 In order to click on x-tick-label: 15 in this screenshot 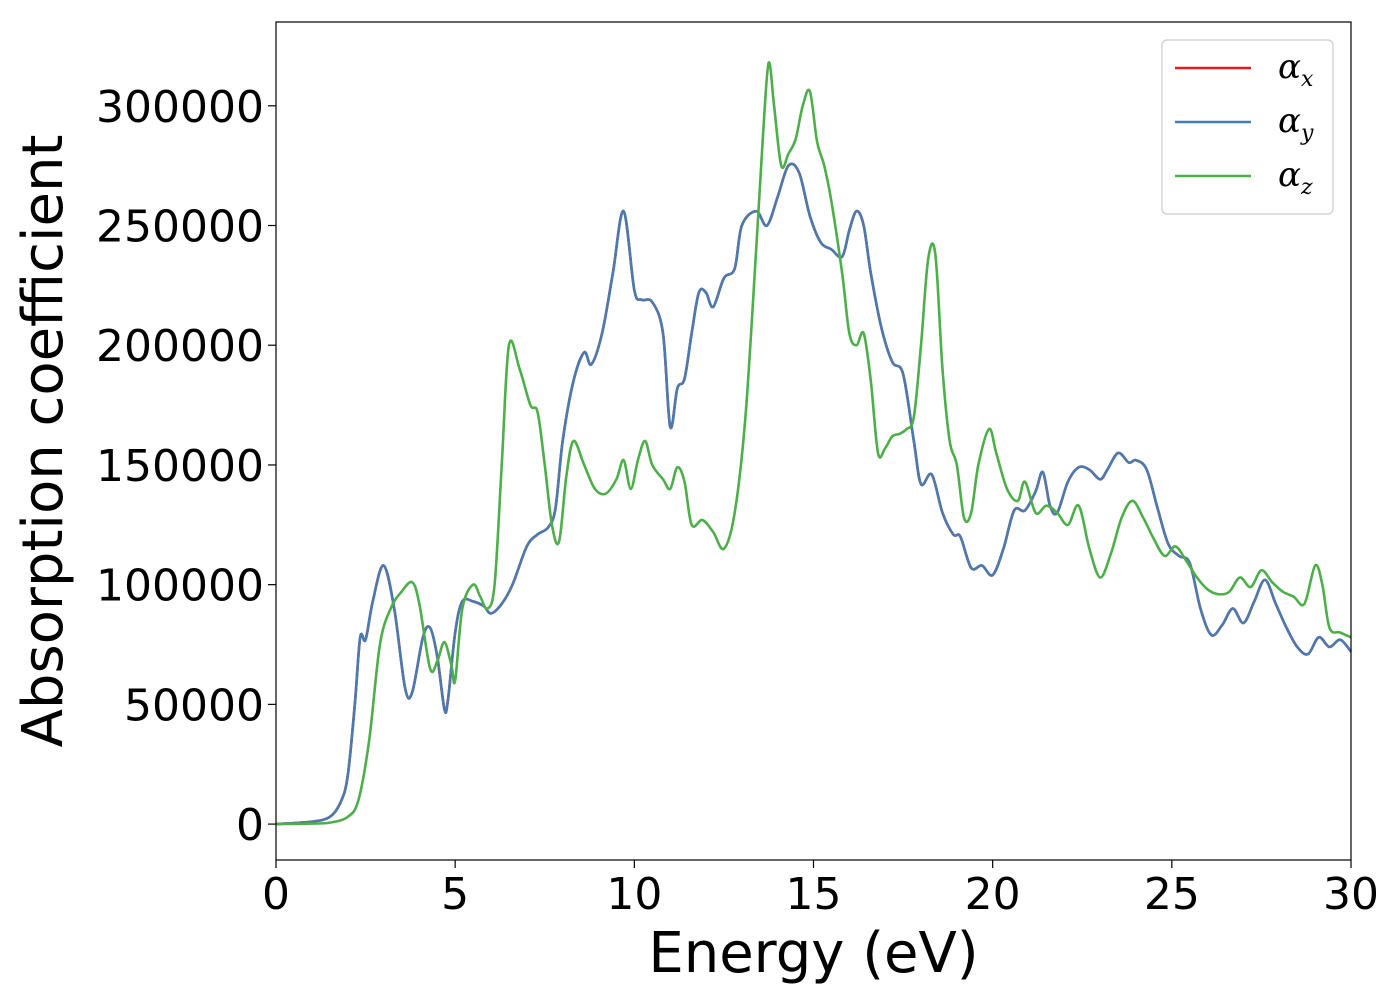, I will do `click(814, 894)`.